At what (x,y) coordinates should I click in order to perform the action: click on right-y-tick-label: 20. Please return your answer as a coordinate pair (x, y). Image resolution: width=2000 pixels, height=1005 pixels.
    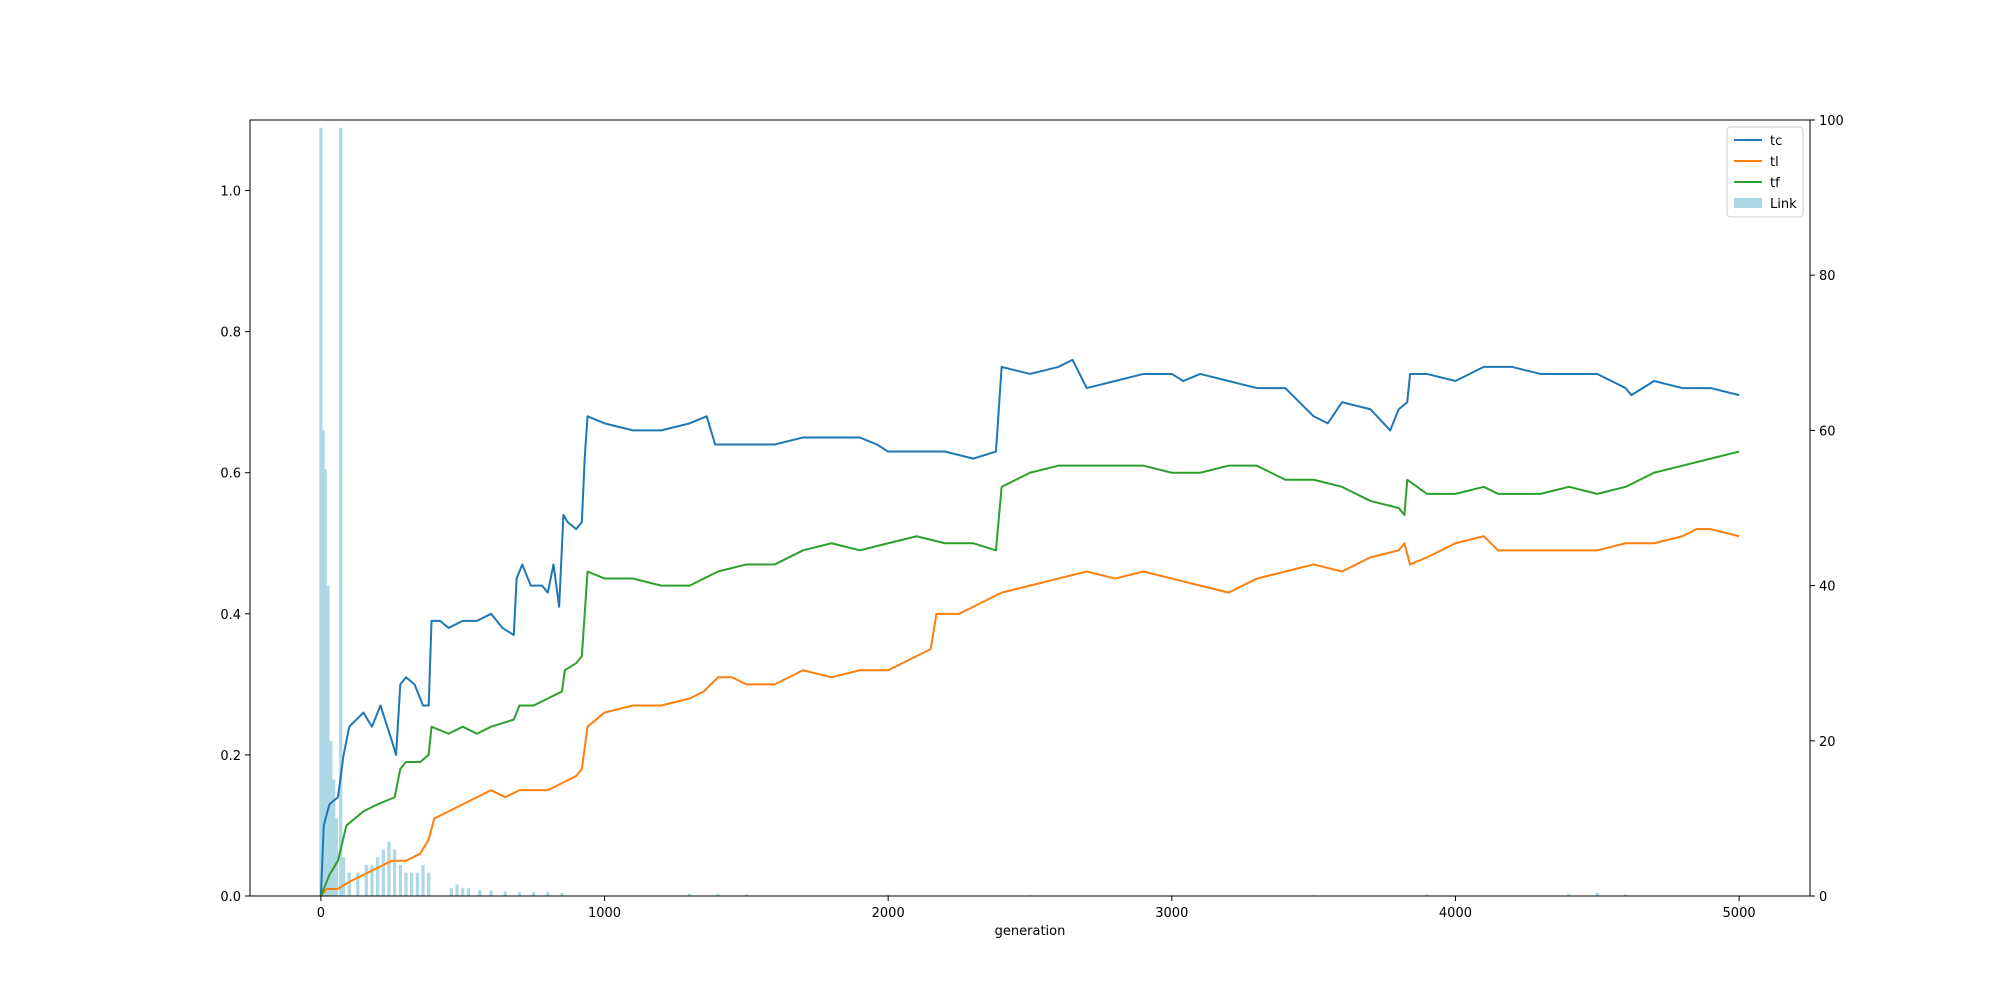
    Looking at the image, I should click on (1827, 742).